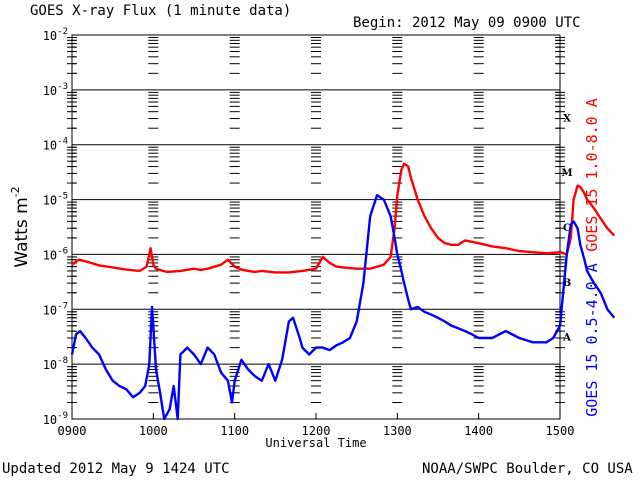 The height and width of the screenshot is (480, 640). What do you see at coordinates (116, 469) in the screenshot?
I see `updated-text: Updated 2012 May 9 1424 UTC` at bounding box center [116, 469].